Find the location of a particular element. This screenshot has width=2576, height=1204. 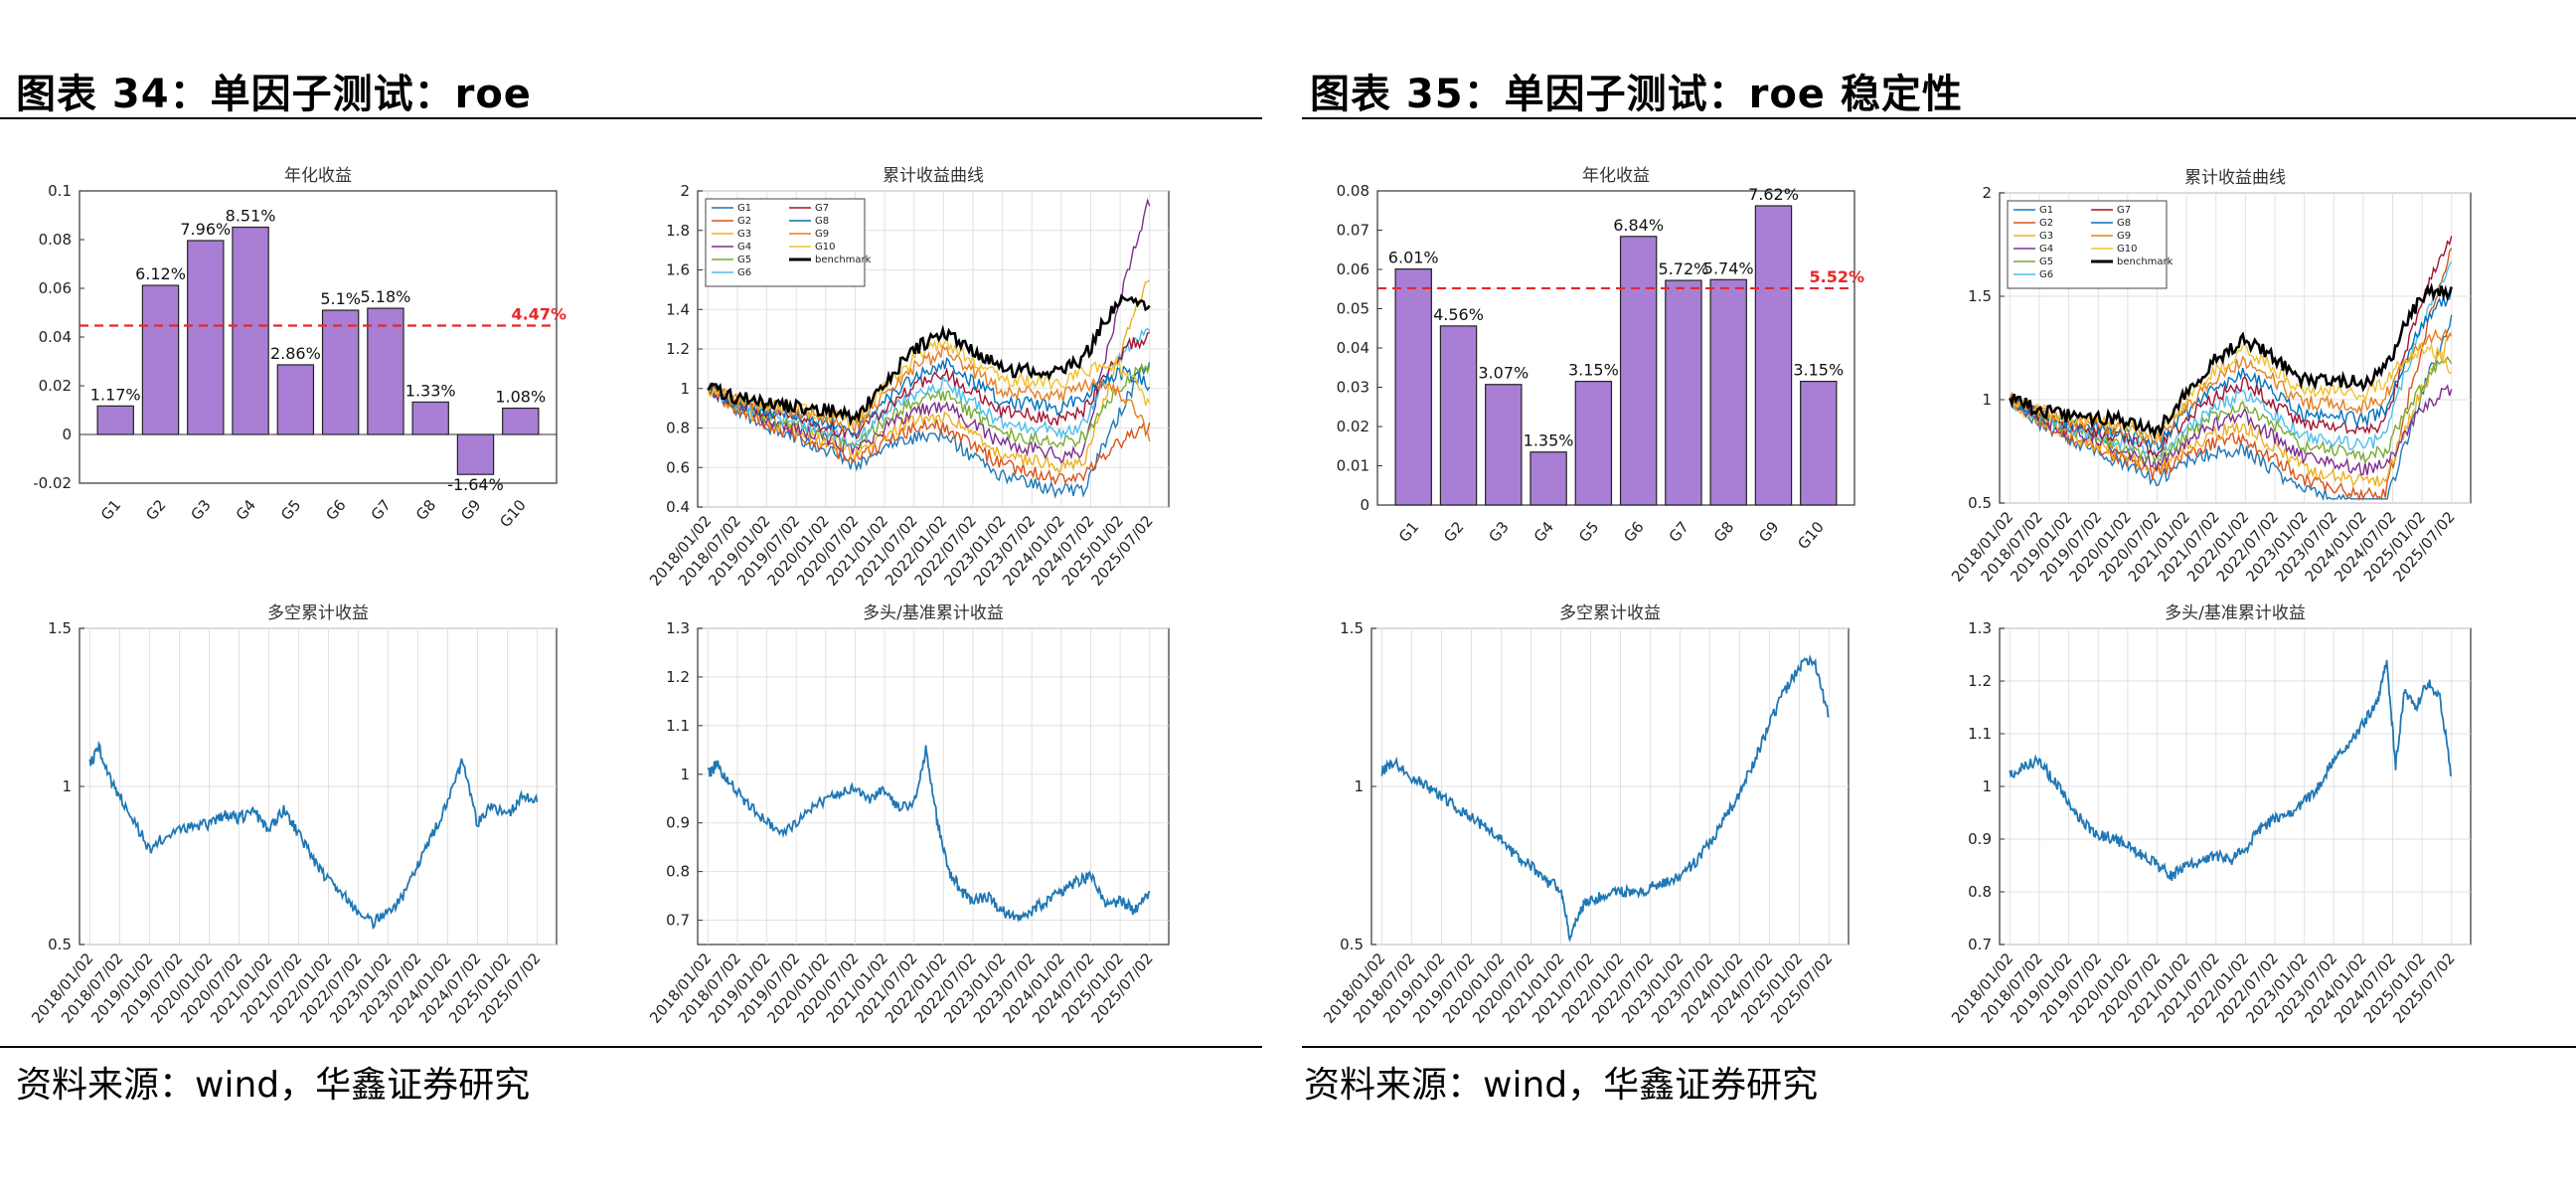

y-tick-label: 0.07 is located at coordinates (1353, 231).